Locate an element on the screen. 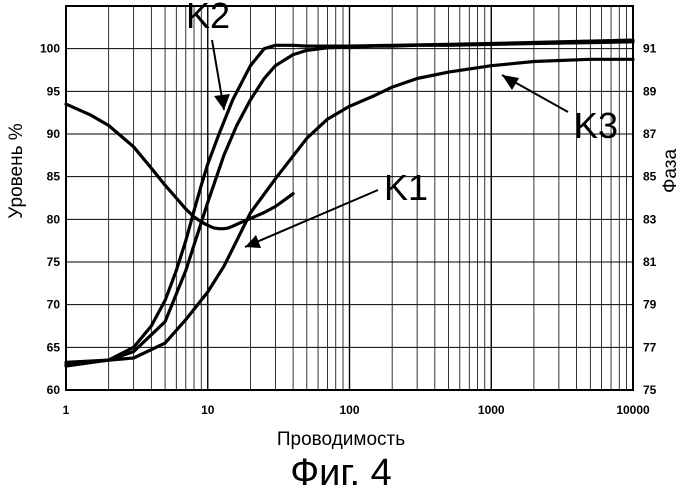  y2-tick-label: 83 is located at coordinates (650, 219).